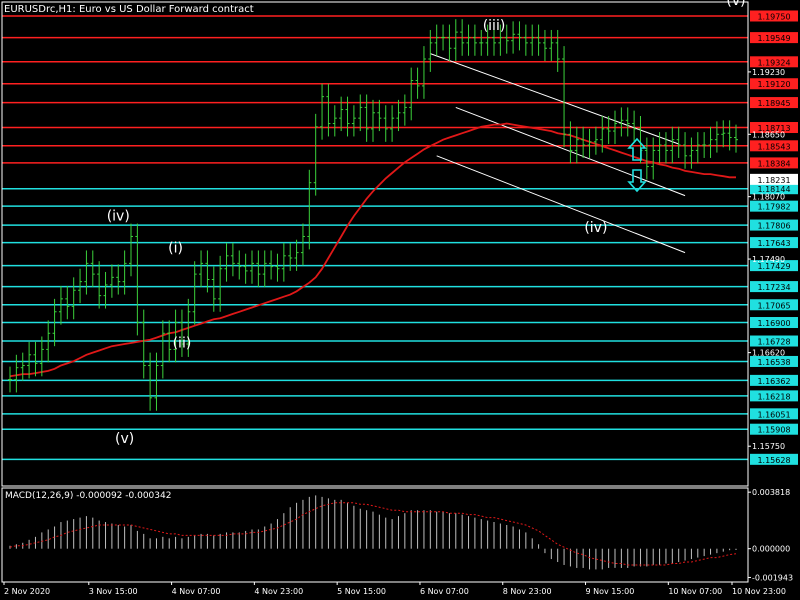 The height and width of the screenshot is (600, 800). I want to click on level-label: 1.17065, so click(773, 305).